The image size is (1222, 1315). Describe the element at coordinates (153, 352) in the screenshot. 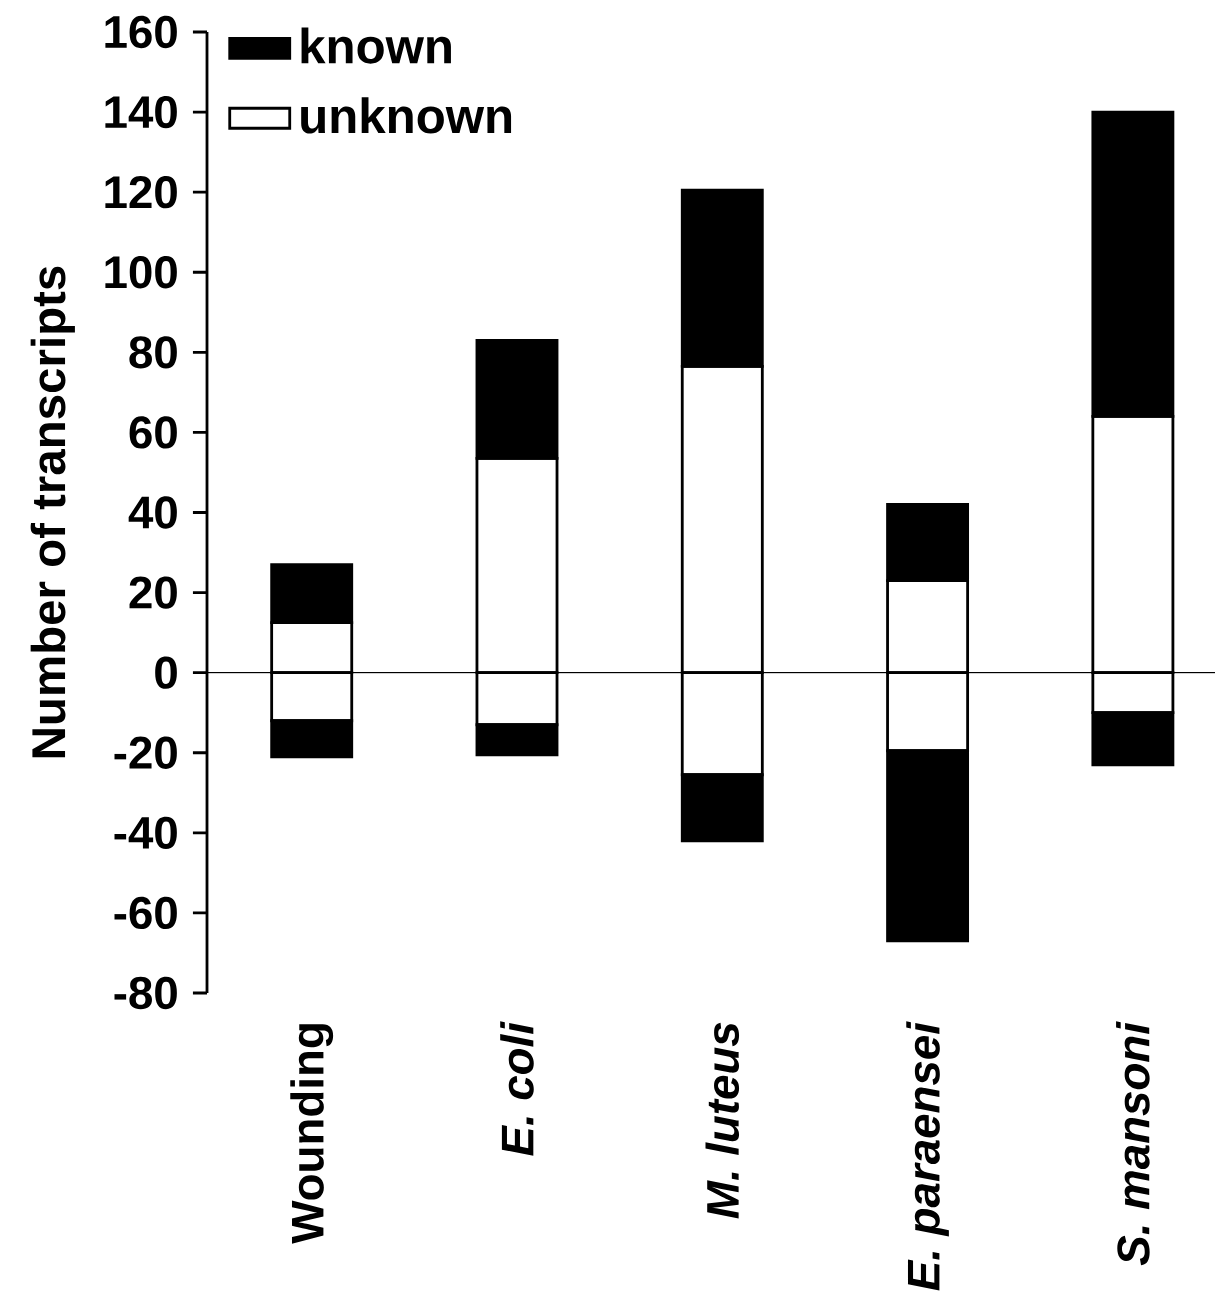

I see `y-tick-label: 80` at that location.